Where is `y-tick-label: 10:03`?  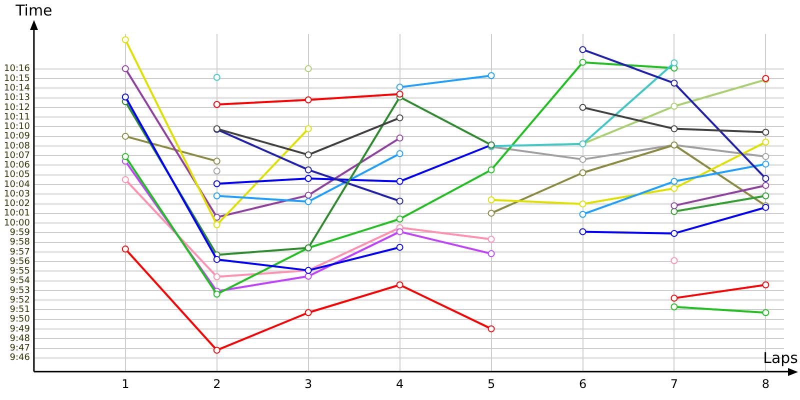 y-tick-label: 10:03 is located at coordinates (17, 194).